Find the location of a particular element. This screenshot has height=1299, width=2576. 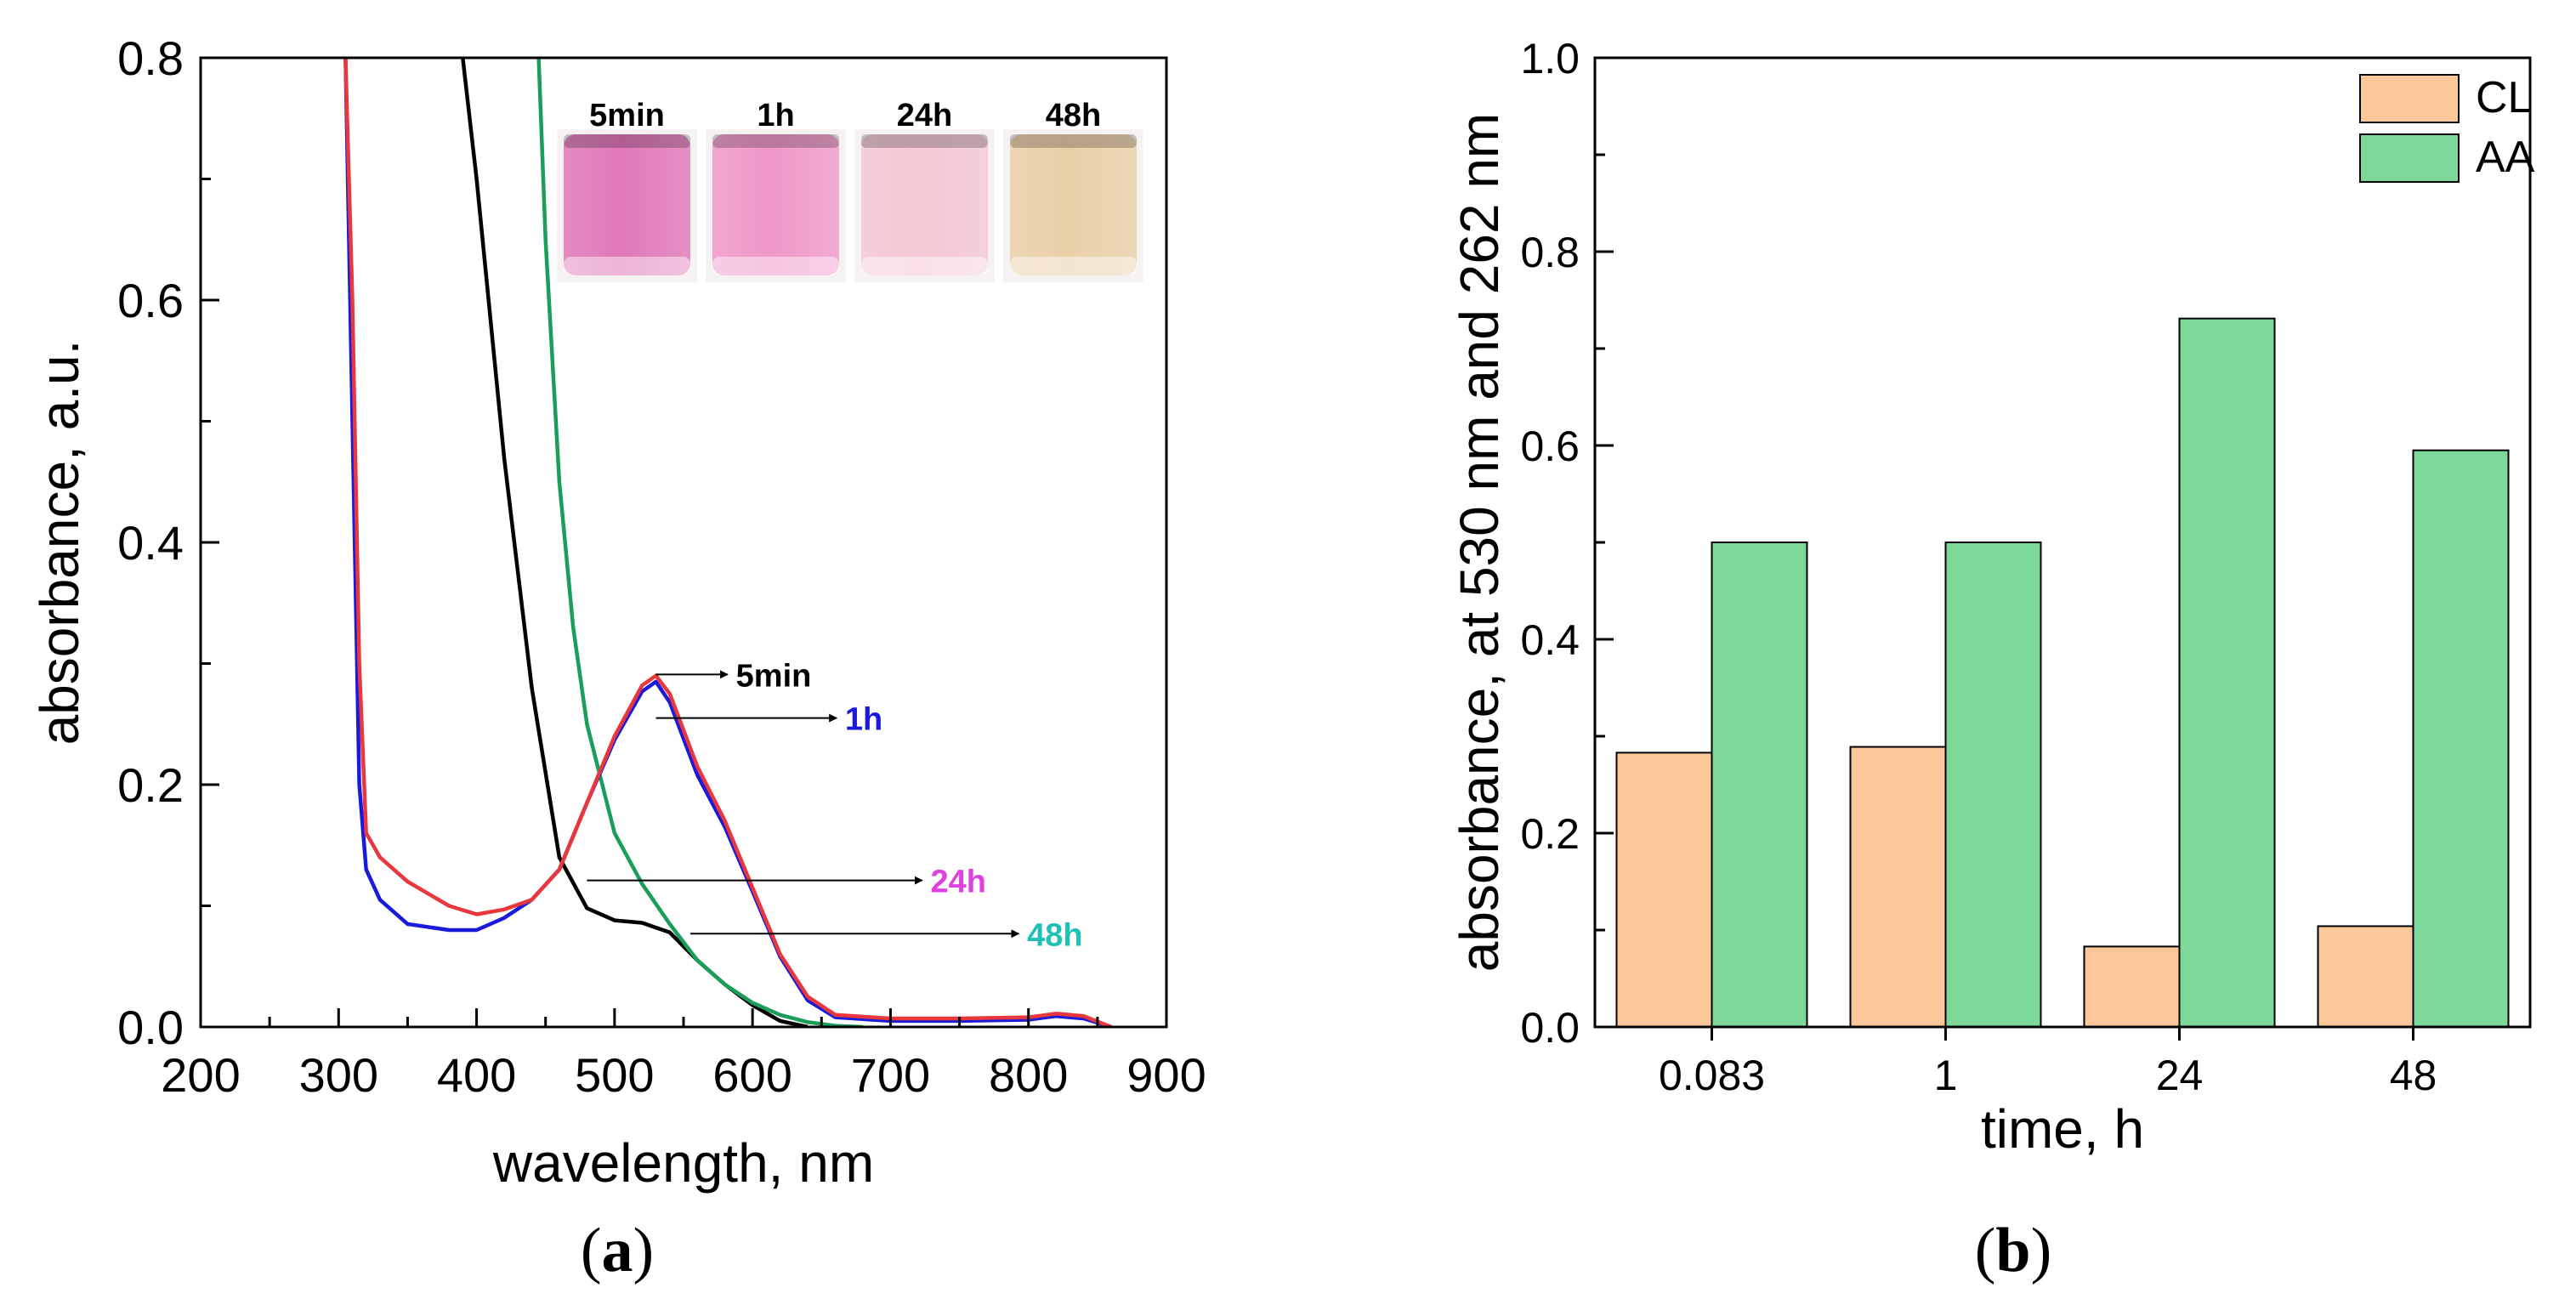

x-tick-label: 900 is located at coordinates (1166, 1075).